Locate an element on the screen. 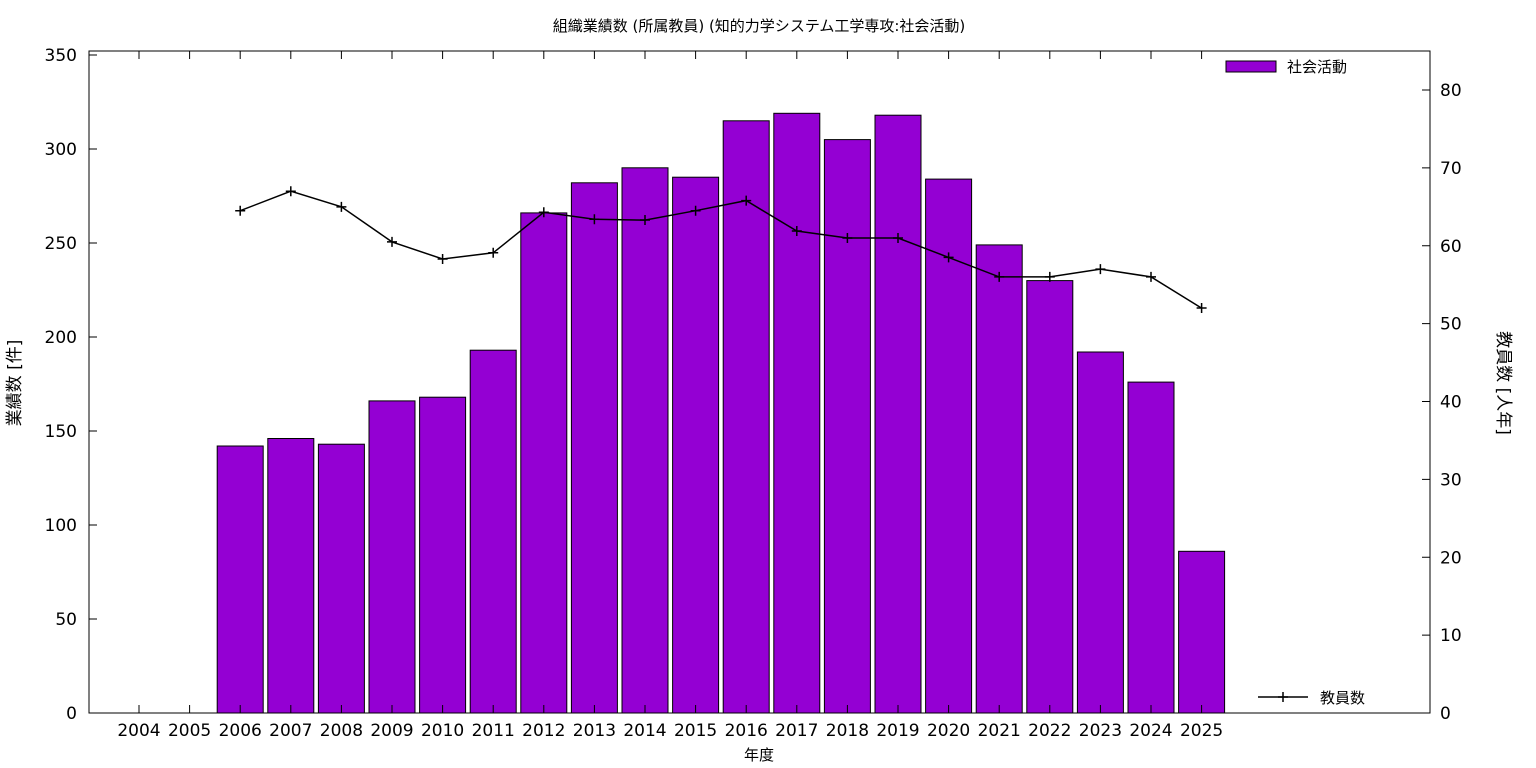 Image resolution: width=1536 pixels, height=768 pixels. x-tick-label: 2010 is located at coordinates (442, 731).